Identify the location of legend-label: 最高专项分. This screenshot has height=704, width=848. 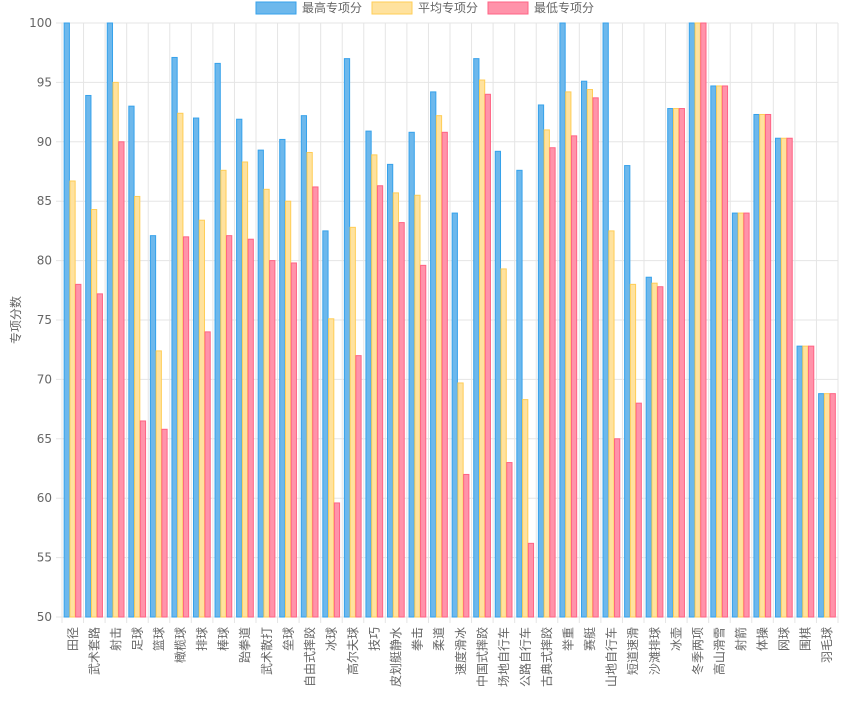
(332, 7).